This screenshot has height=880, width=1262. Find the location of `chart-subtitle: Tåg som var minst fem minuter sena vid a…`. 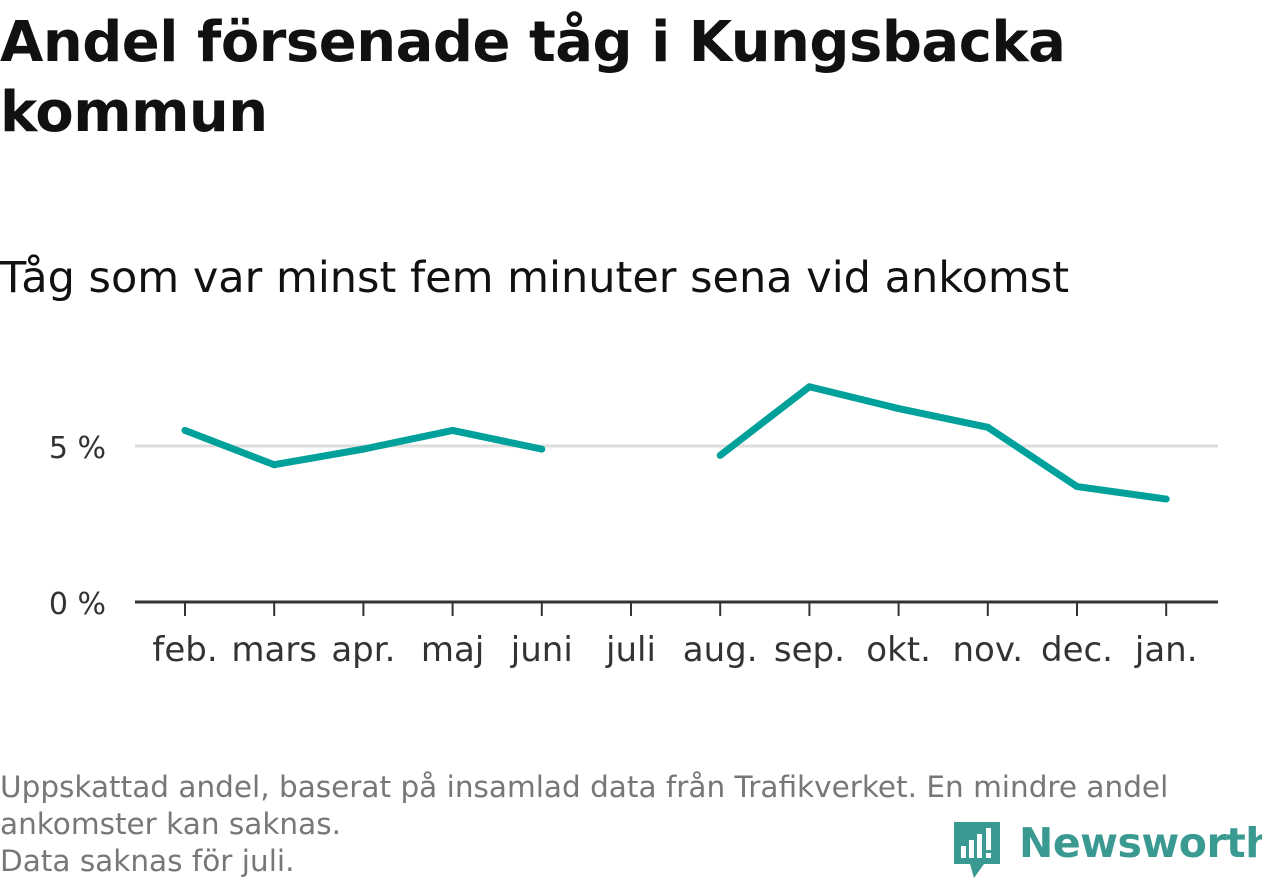

chart-subtitle: Tåg som var minst fem minuter sena vid a… is located at coordinates (535, 278).